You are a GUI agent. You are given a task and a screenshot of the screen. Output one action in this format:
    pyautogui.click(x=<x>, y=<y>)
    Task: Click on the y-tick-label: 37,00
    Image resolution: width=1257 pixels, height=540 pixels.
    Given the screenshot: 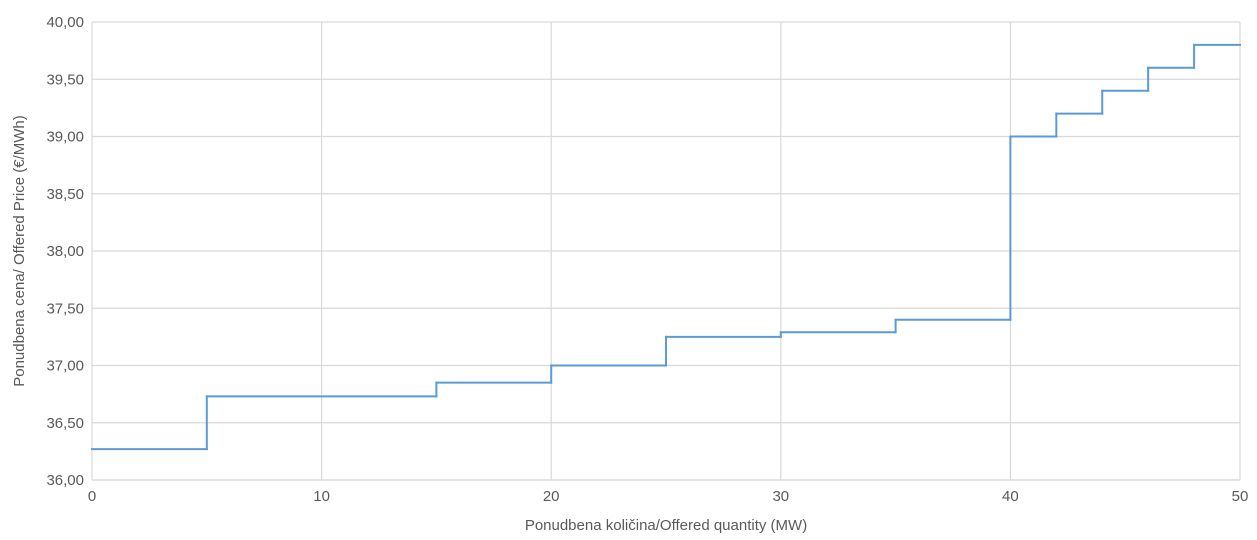 What is the action you would take?
    pyautogui.click(x=65, y=366)
    